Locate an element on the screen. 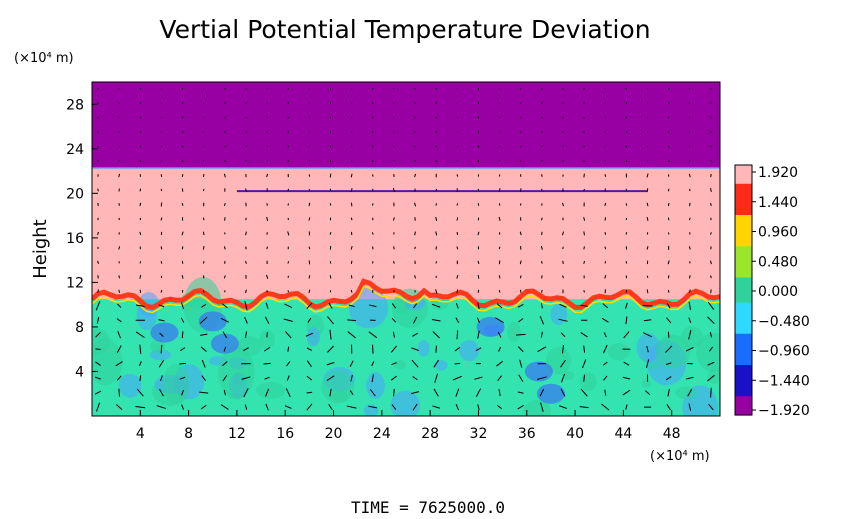  colorbar-label: −0.960 is located at coordinates (784, 352).